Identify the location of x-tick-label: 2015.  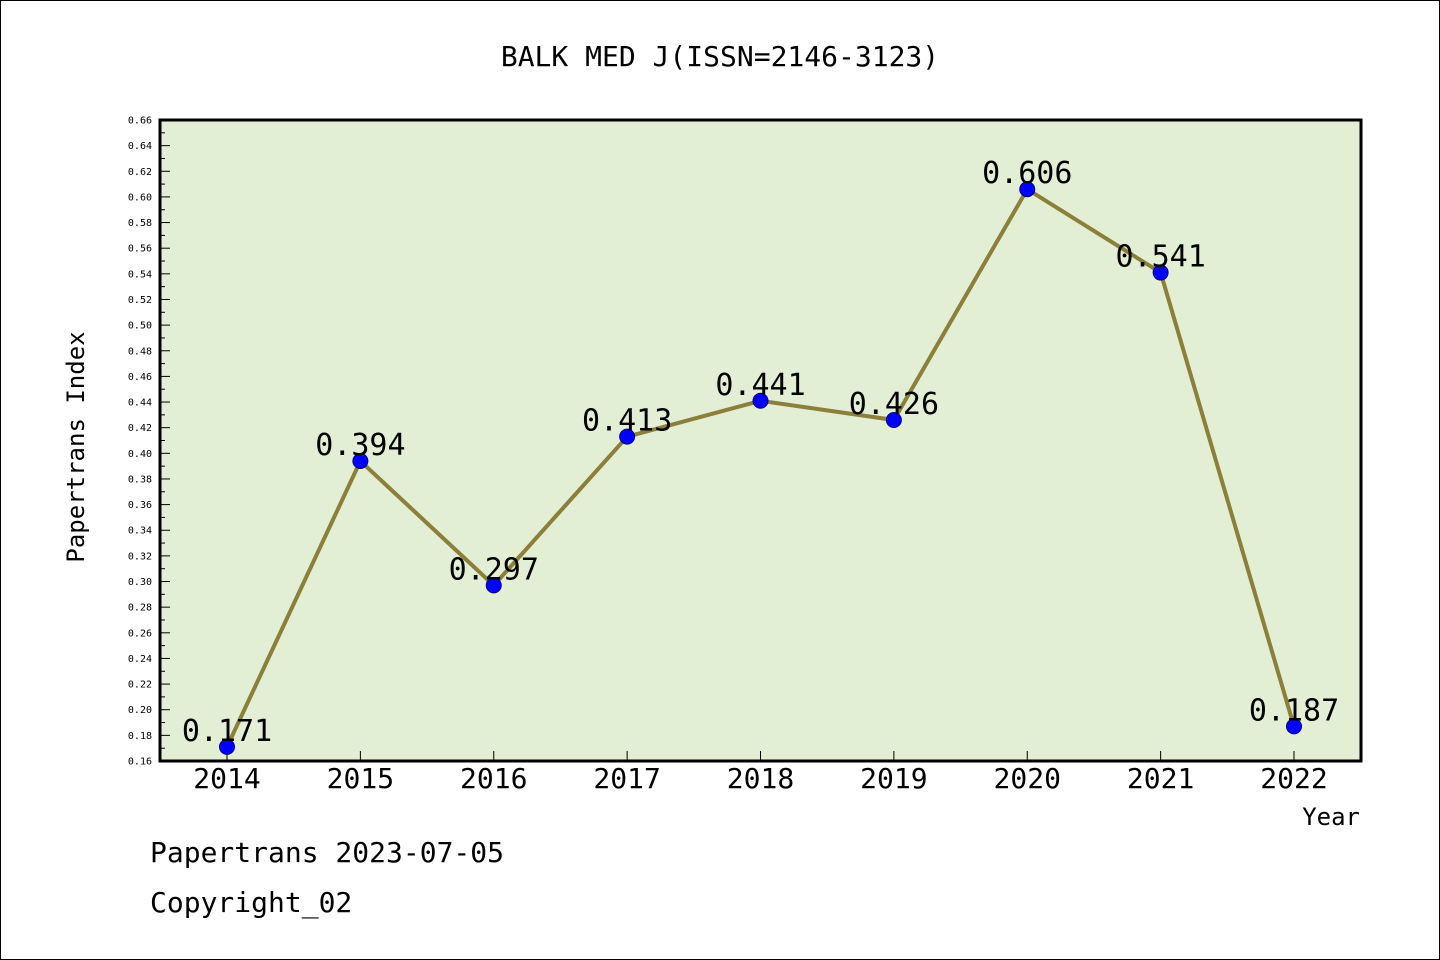
(360, 778).